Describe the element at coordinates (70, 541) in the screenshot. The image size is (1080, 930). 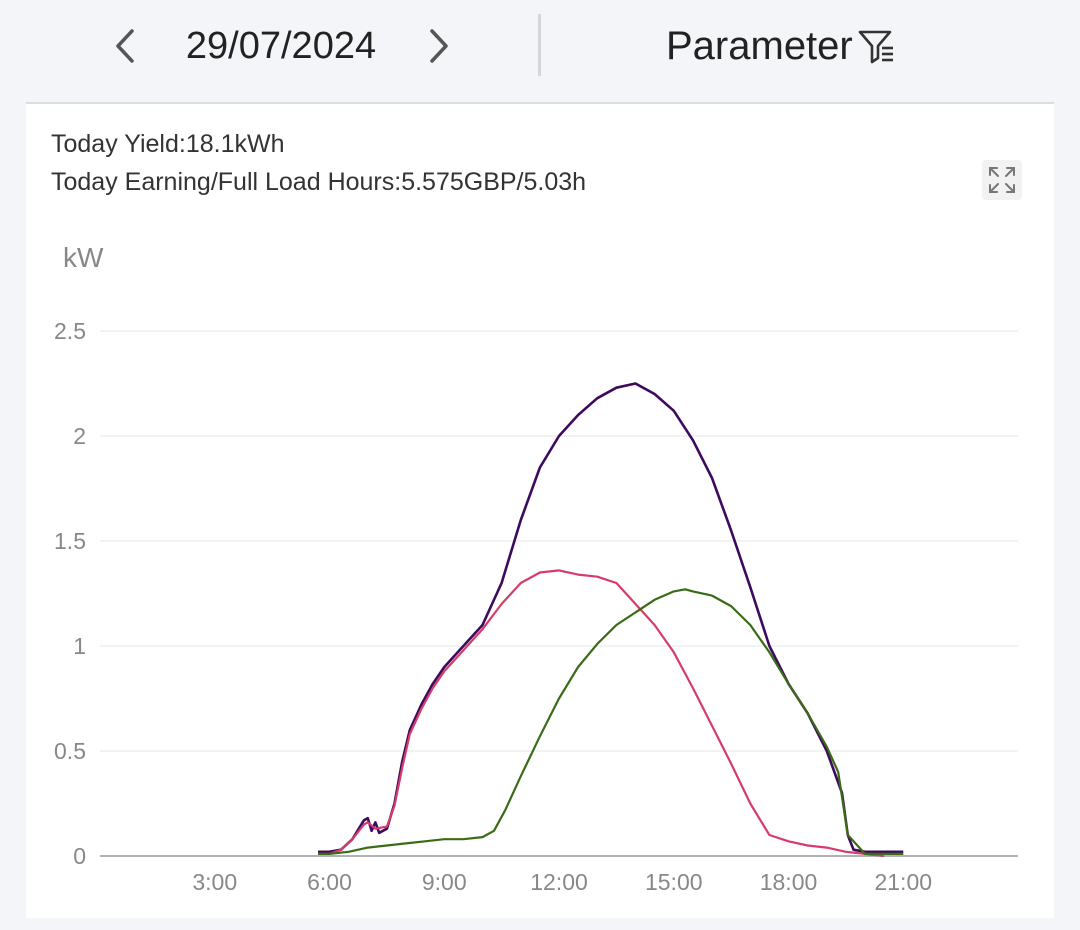
I see `y-tick-label: 1.5` at that location.